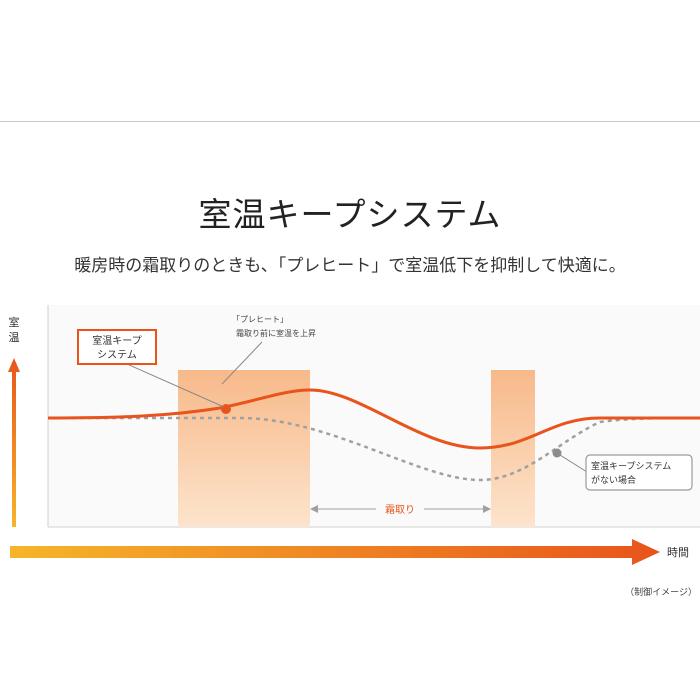 The height and width of the screenshot is (700, 700). Describe the element at coordinates (678, 552) in the screenshot. I see `x-axis-label: 時間` at that location.